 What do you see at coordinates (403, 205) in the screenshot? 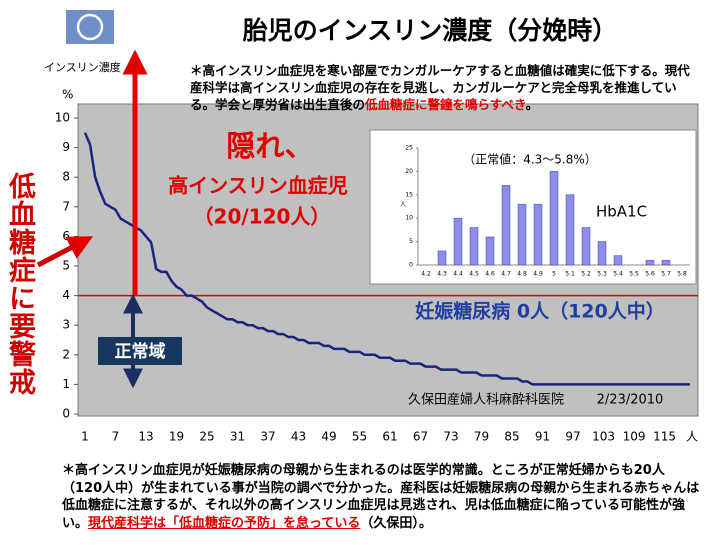
I see `inset-y-label: 人` at bounding box center [403, 205].